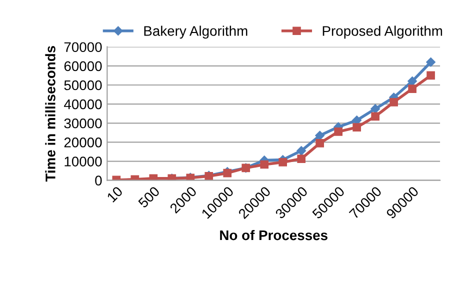  What do you see at coordinates (83, 47) in the screenshot?
I see `y-tick-label: 70000` at bounding box center [83, 47].